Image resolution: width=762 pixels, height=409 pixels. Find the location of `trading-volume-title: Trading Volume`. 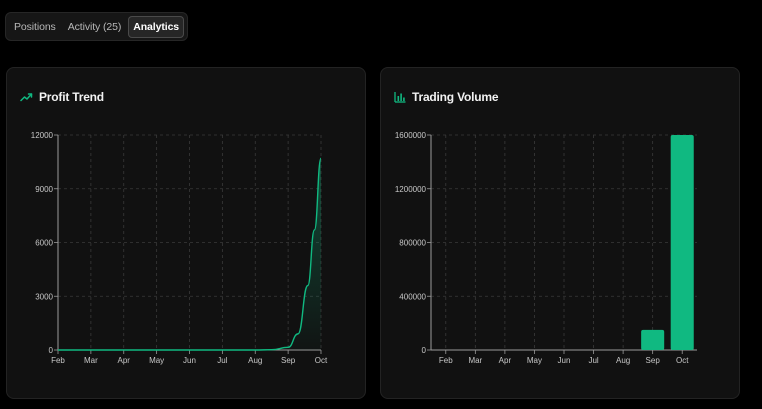

trading-volume-title: Trading Volume is located at coordinates (455, 97).